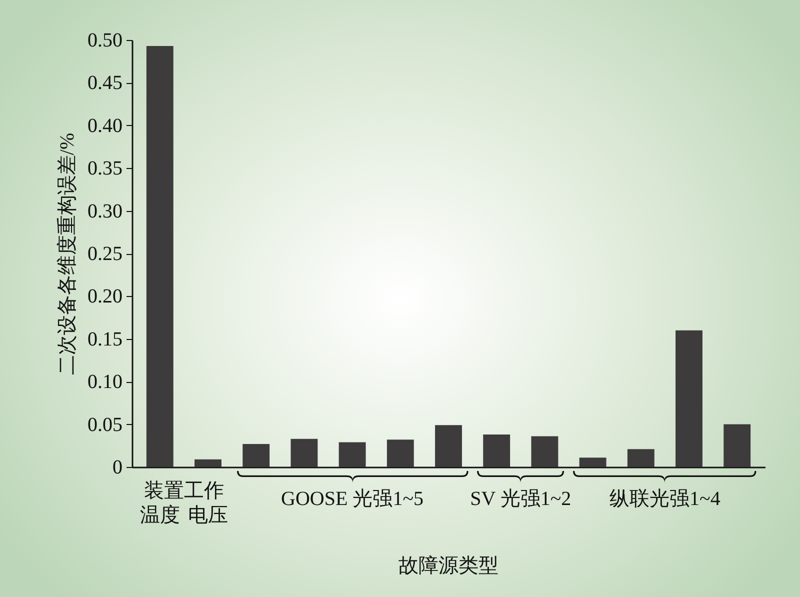 This screenshot has height=597, width=800. I want to click on y-tick-label: 0.35, so click(105, 169).